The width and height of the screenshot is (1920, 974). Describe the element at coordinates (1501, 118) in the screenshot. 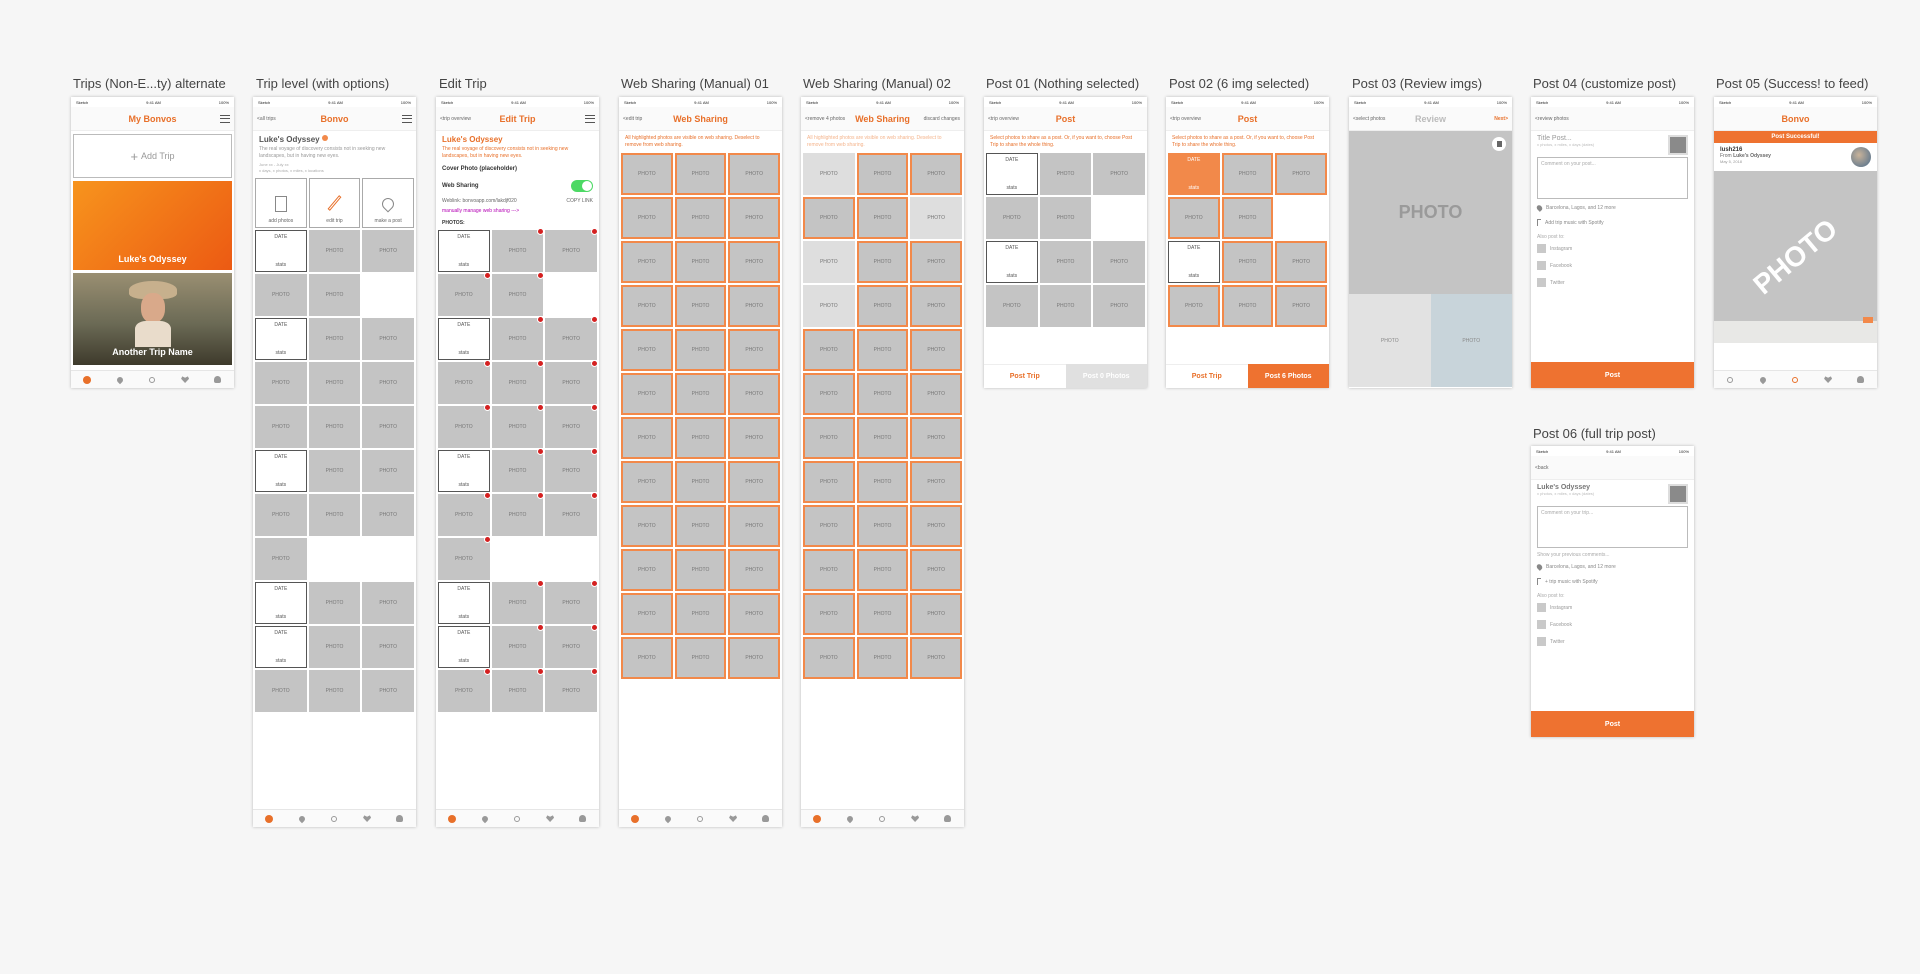

I see `next-button: Next>` at that location.